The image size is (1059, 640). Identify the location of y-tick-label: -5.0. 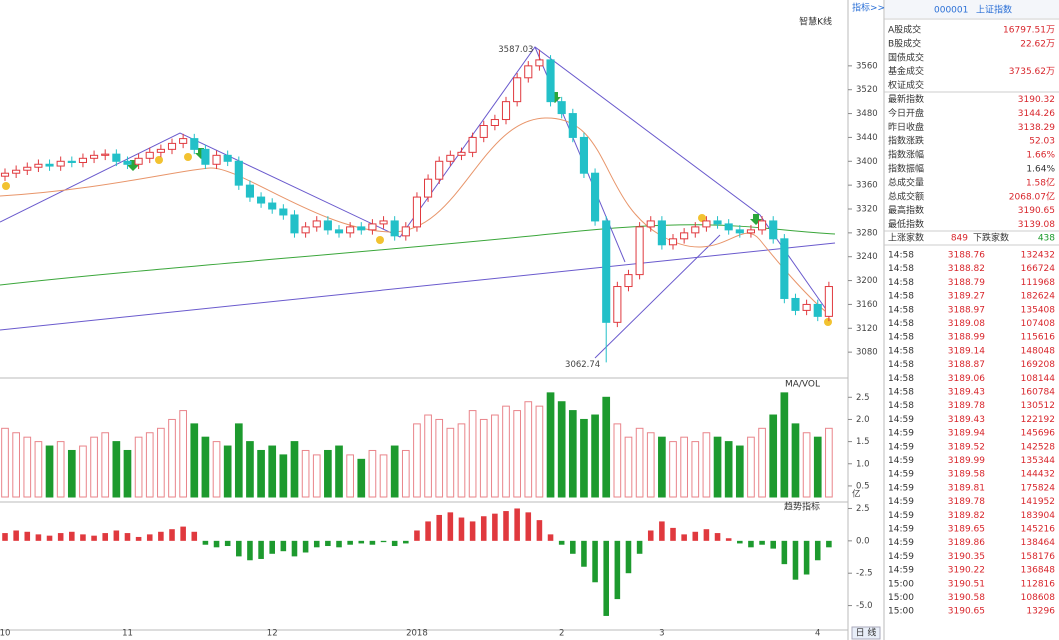
(864, 606).